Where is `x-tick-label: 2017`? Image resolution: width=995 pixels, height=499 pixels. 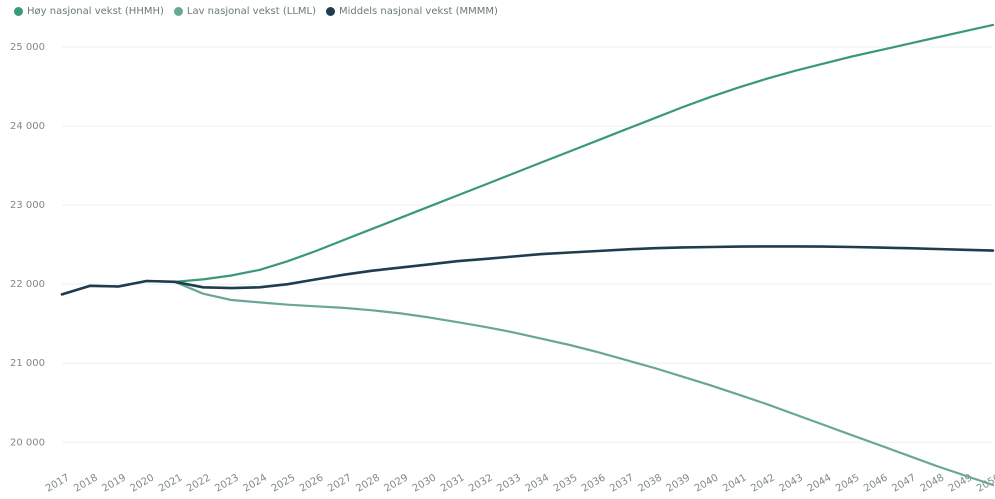
x-tick-label: 2017 is located at coordinates (58, 483).